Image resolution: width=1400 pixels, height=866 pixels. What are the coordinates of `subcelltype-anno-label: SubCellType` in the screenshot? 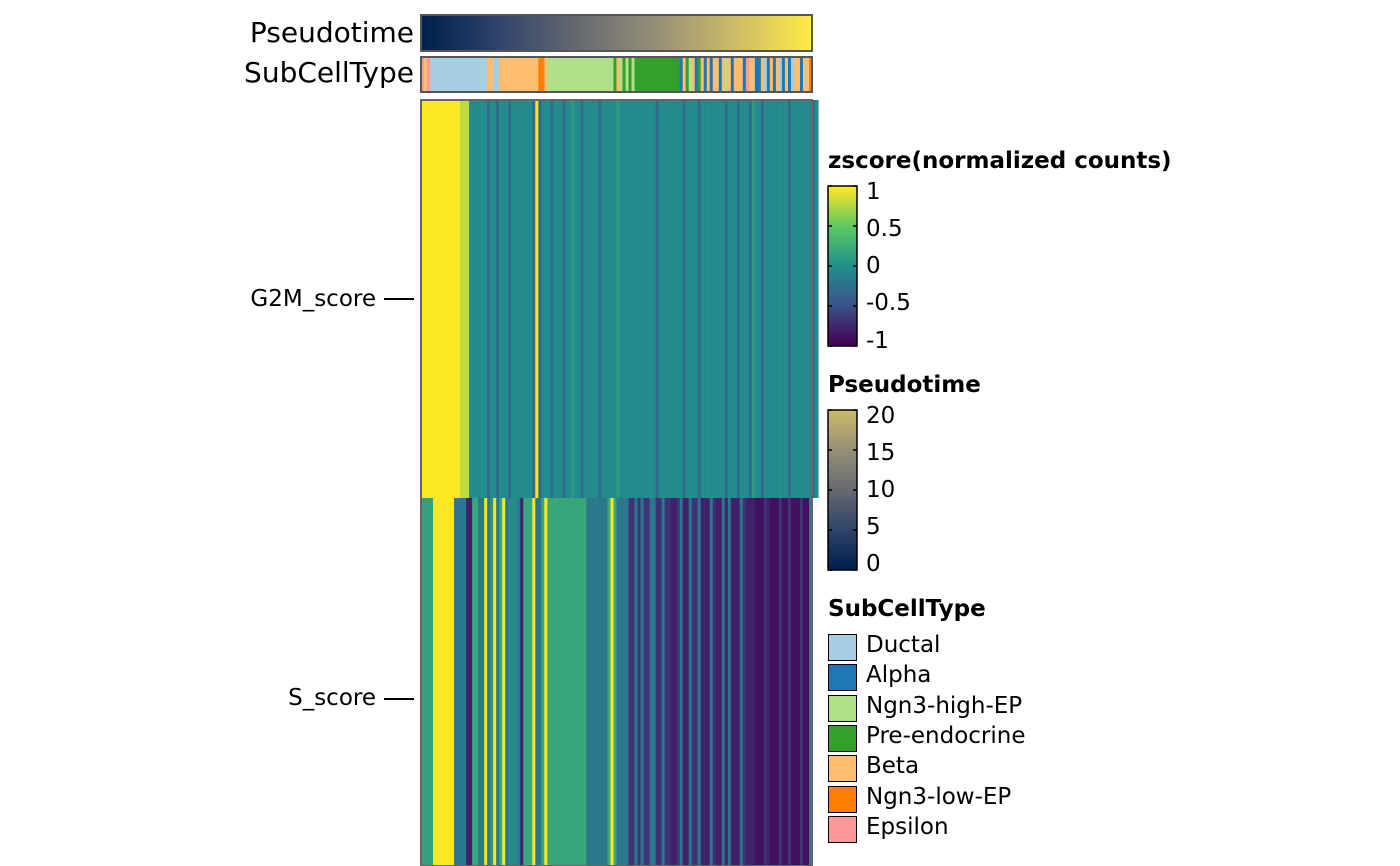 It's located at (329, 72).